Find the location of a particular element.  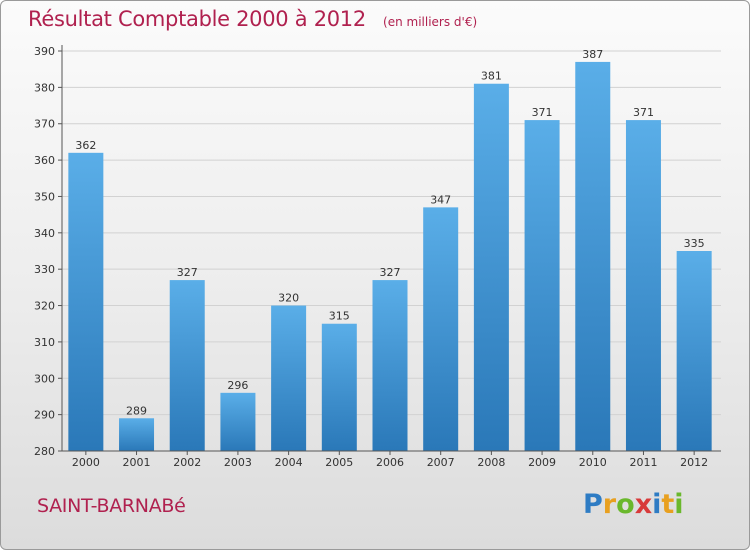

y-tick-label: 380 is located at coordinates (44, 87).